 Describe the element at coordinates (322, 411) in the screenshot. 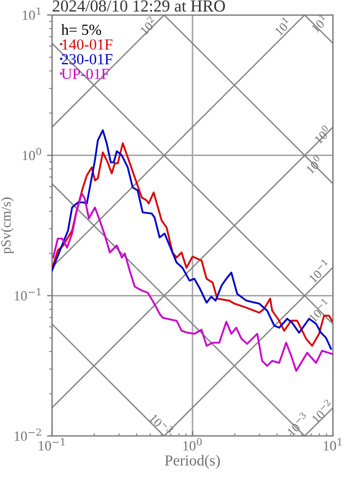

I see `annotation: 10$^{−2}$` at that location.